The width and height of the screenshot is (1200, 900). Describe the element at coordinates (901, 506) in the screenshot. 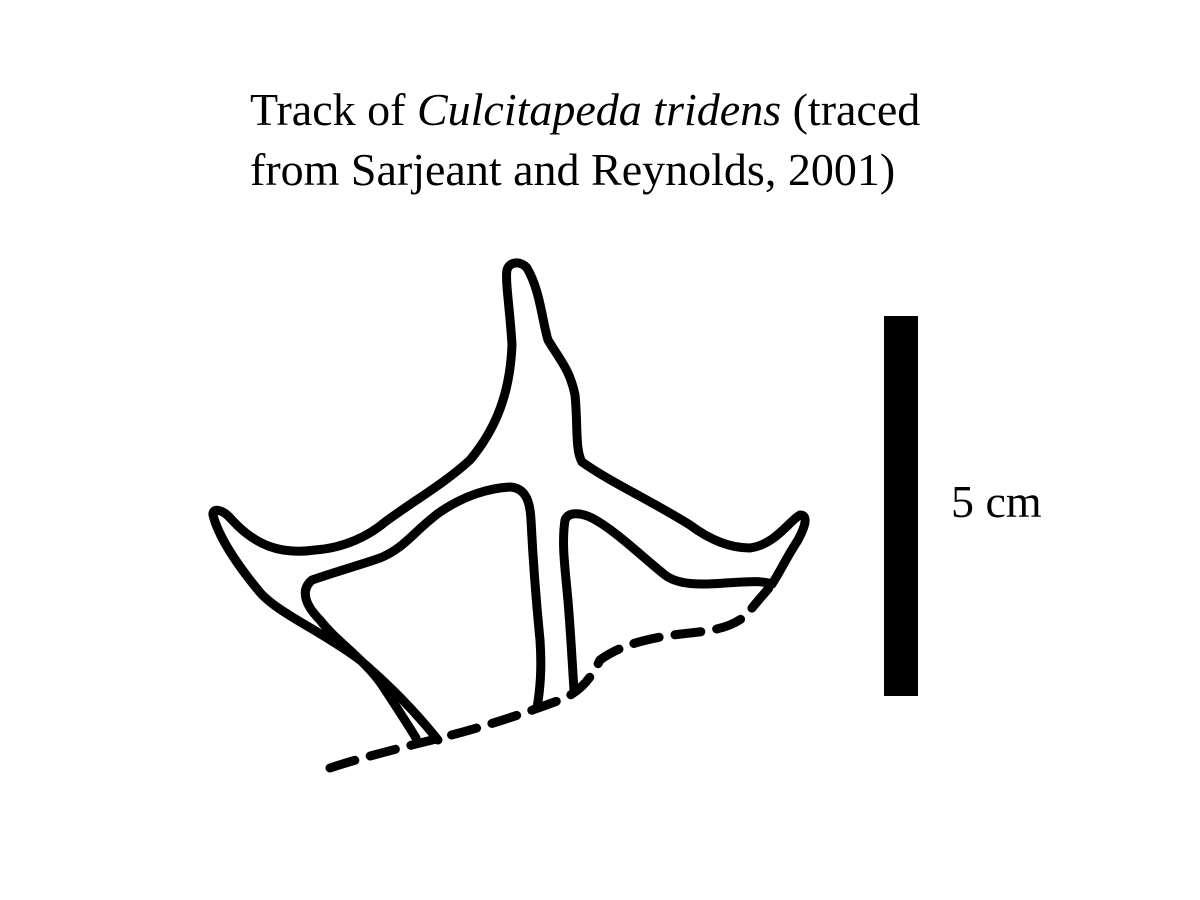

I see `scale-bar` at that location.